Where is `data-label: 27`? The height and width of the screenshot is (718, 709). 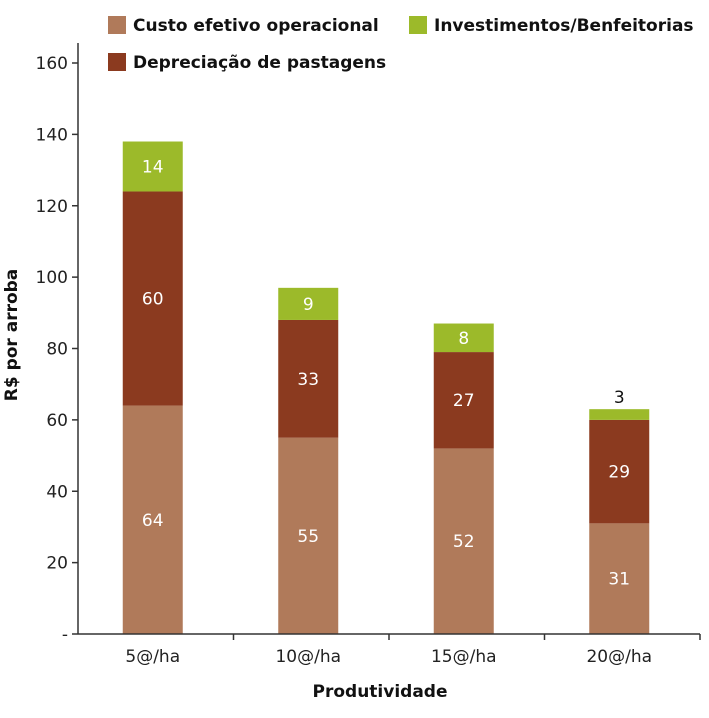 data-label: 27 is located at coordinates (464, 401).